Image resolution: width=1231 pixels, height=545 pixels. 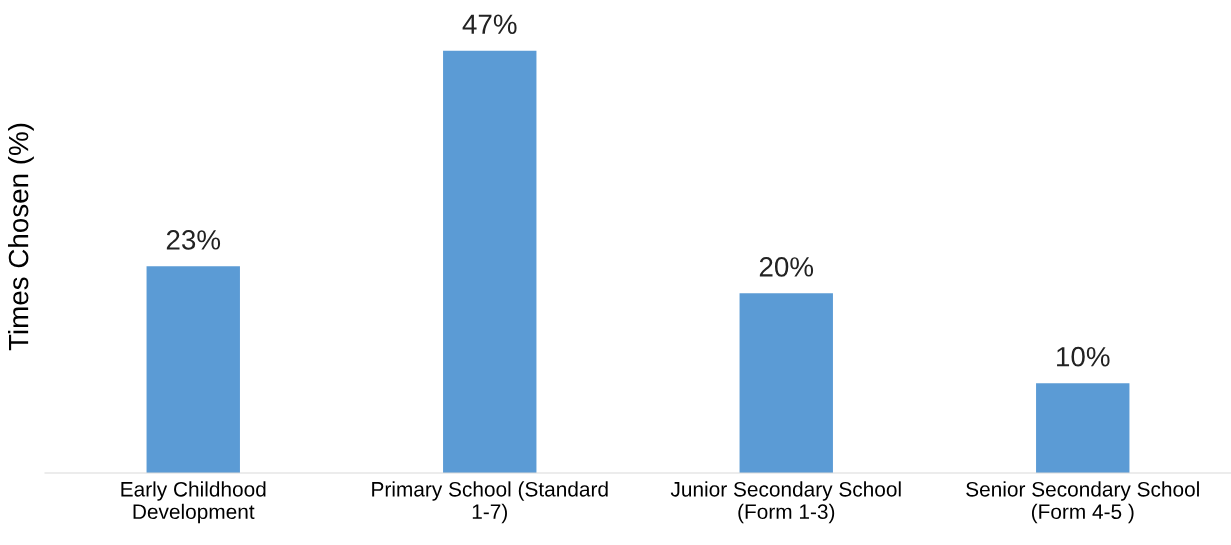 I want to click on x-tick-label: Senior Secondary School (Form 4-5 ), so click(x=1082, y=502).